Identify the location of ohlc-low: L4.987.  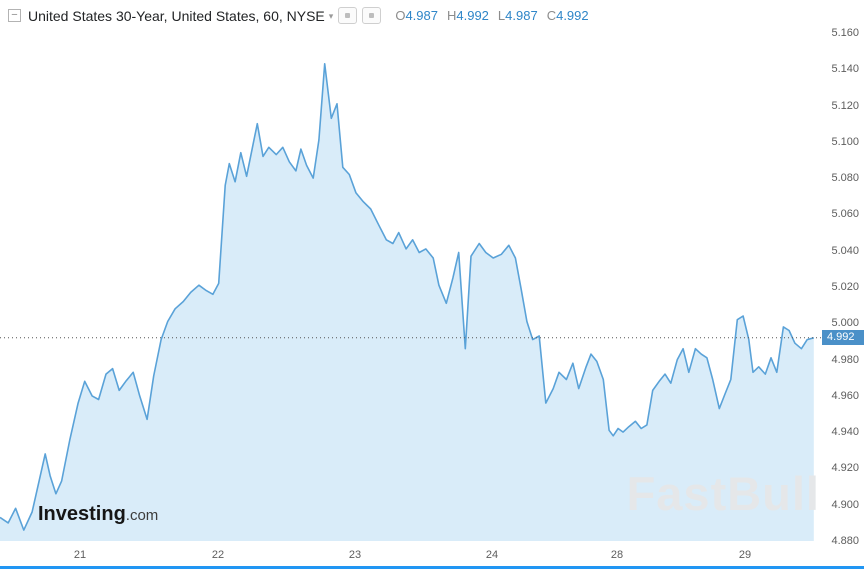
(517, 15).